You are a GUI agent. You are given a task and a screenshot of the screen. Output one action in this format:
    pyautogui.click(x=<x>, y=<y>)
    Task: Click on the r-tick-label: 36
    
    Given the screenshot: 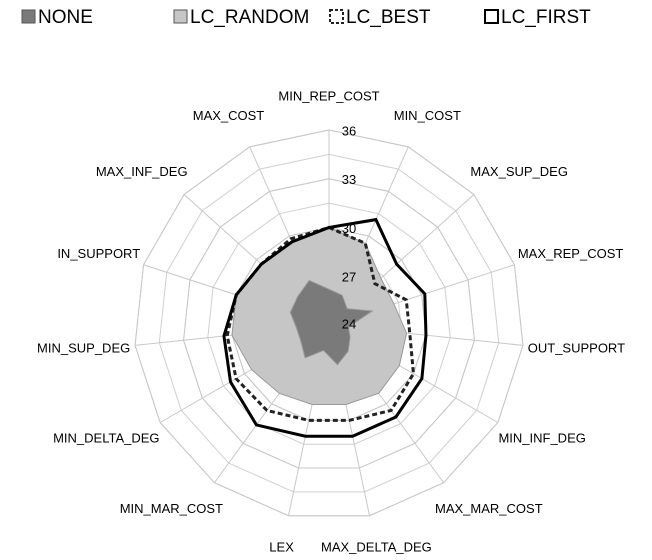 What is the action you would take?
    pyautogui.click(x=349, y=130)
    